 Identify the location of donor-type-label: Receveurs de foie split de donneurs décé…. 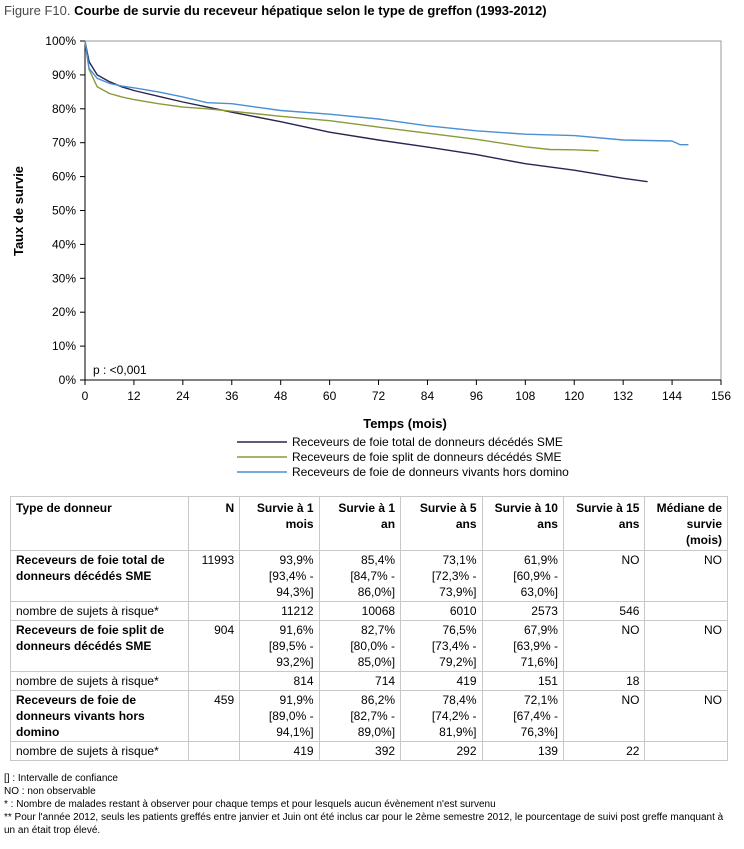
(99, 646).